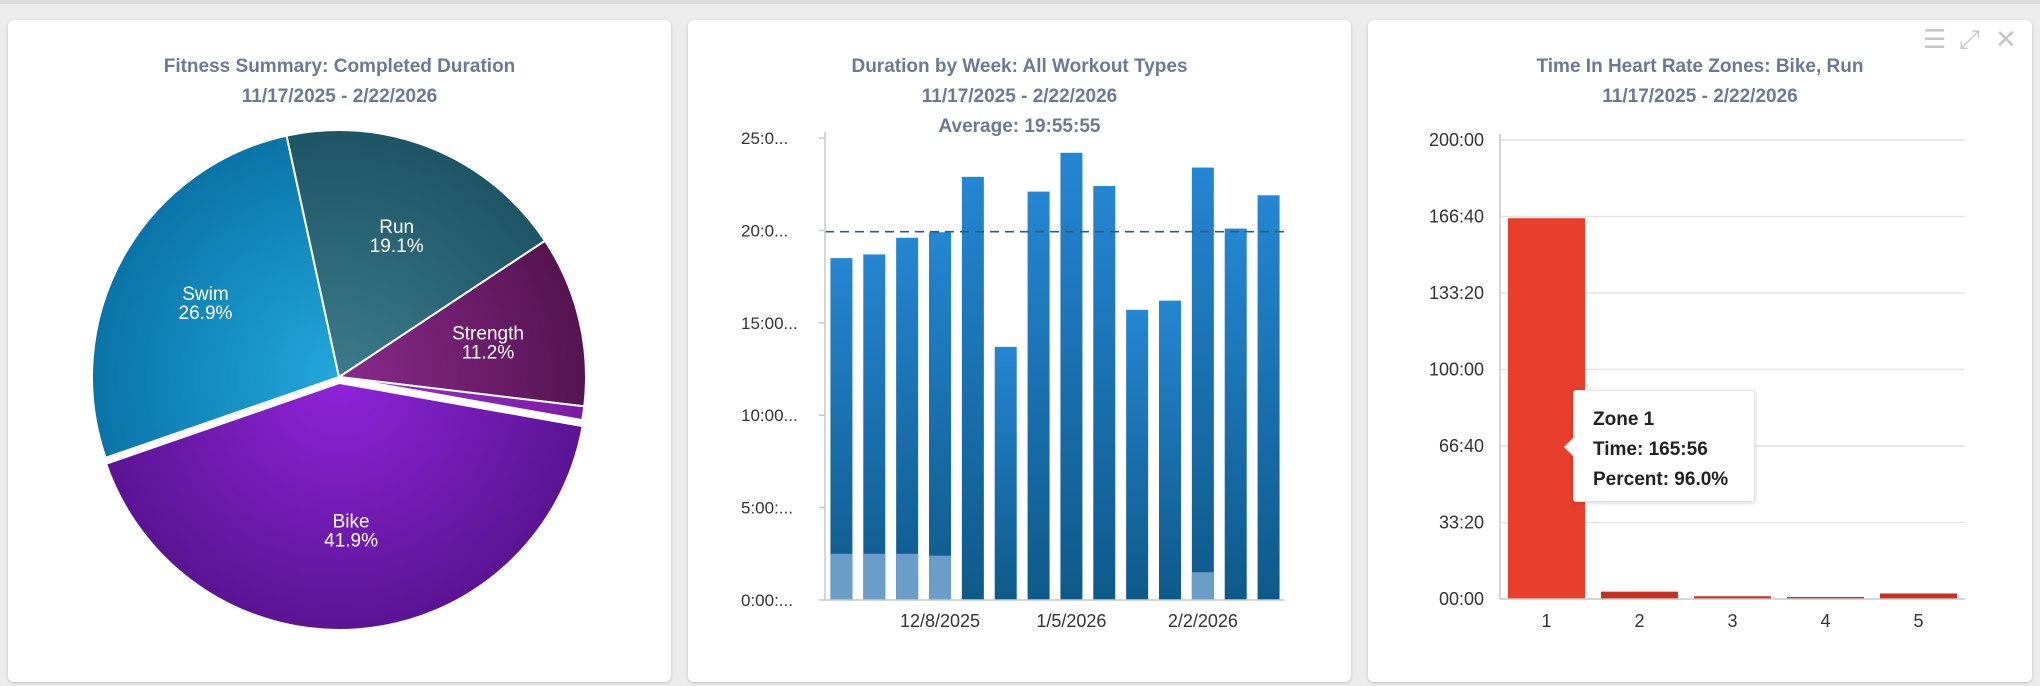 This screenshot has width=2040, height=686. I want to click on expand-icon: ⤢, so click(1969, 39).